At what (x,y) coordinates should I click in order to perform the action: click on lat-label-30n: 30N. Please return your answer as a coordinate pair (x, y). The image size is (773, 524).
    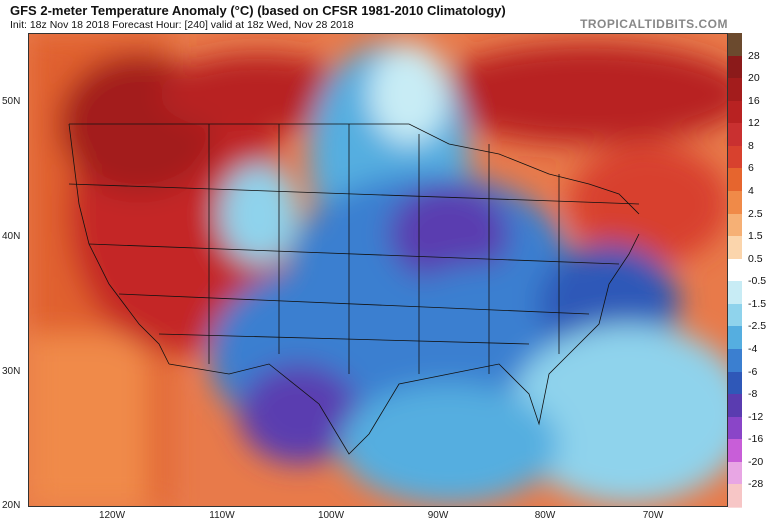
    Looking at the image, I should click on (11, 371).